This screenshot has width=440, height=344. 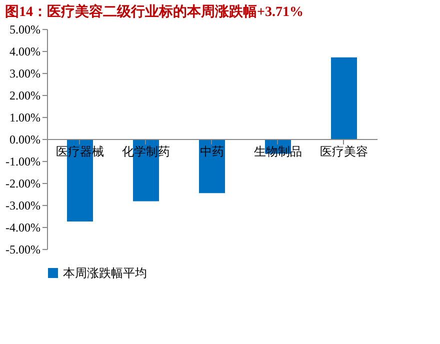 I want to click on x-tick-label: 医疗美容, so click(x=344, y=151).